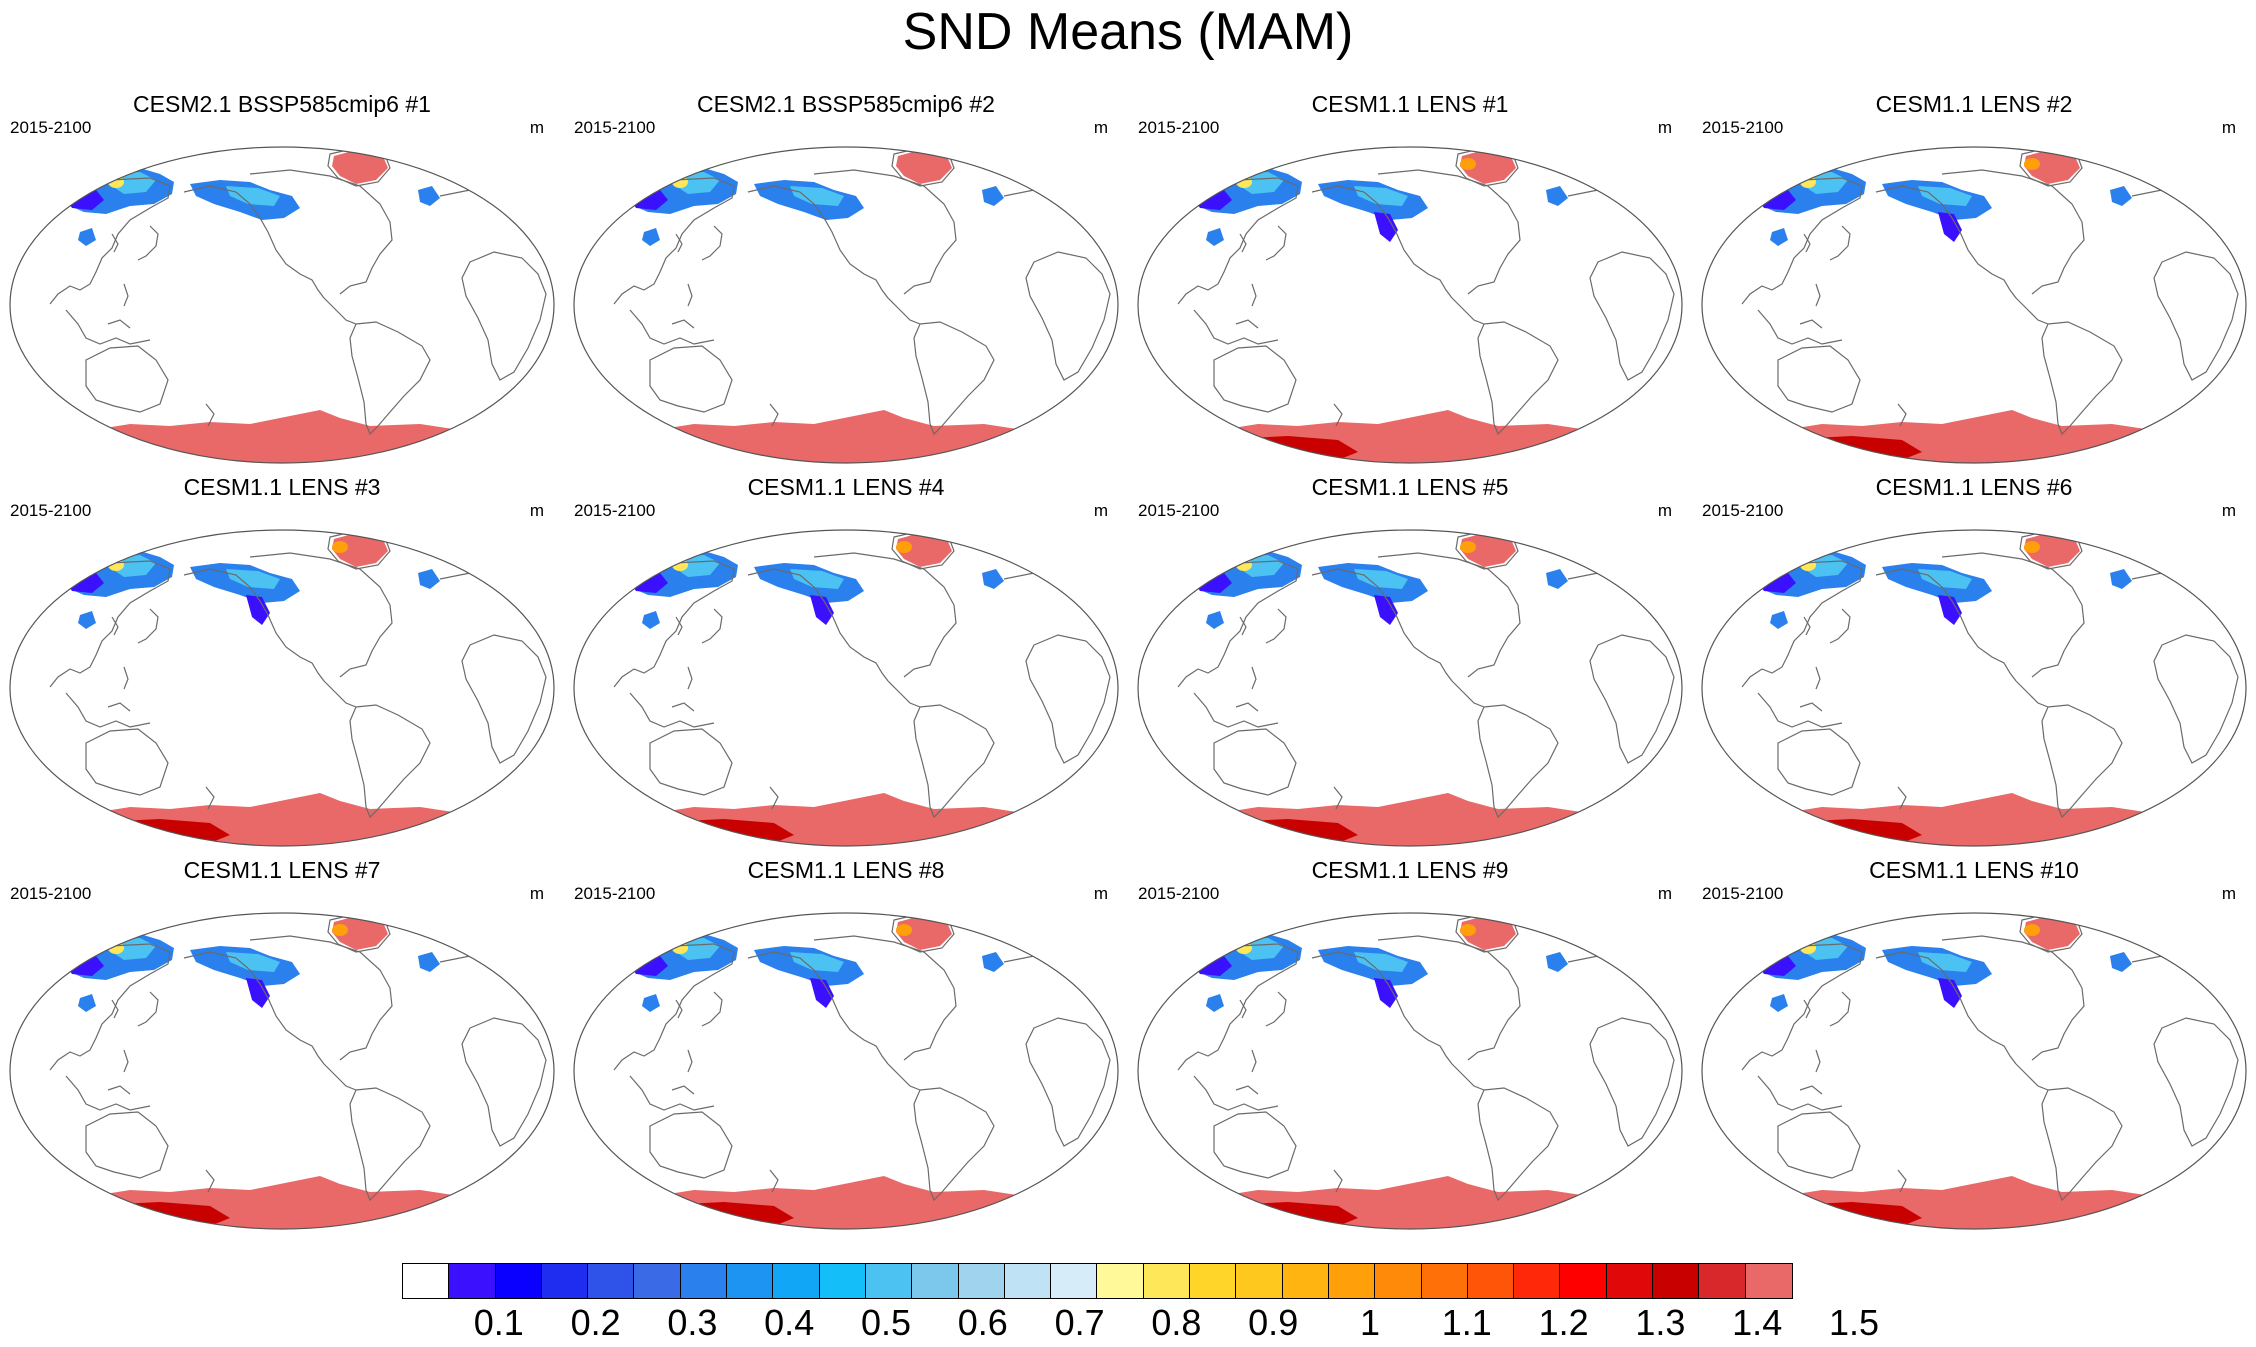 The height and width of the screenshot is (1347, 2256). I want to click on map-panel: CESM1.1 LENS #1 2015-2100 m, so click(1410, 285).